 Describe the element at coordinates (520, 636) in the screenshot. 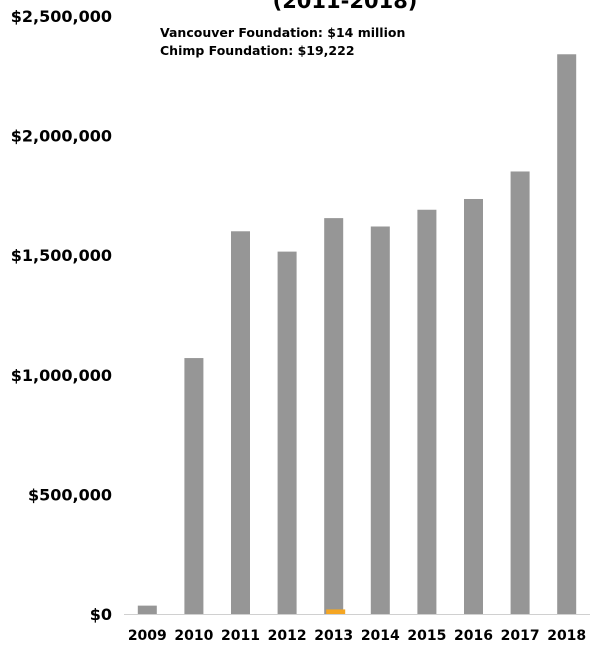

I see `x-tick-label: 2017` at that location.